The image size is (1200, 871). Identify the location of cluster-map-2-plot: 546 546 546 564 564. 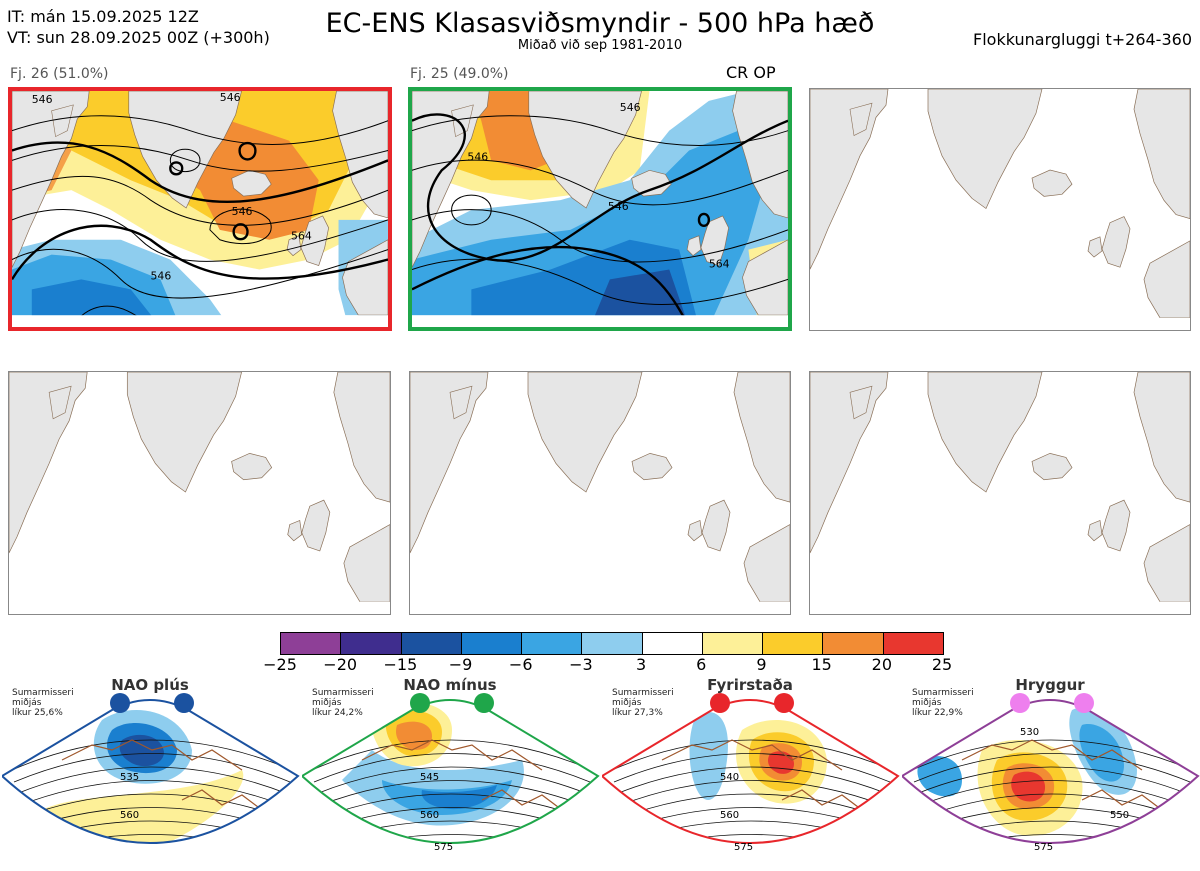
(600, 209).